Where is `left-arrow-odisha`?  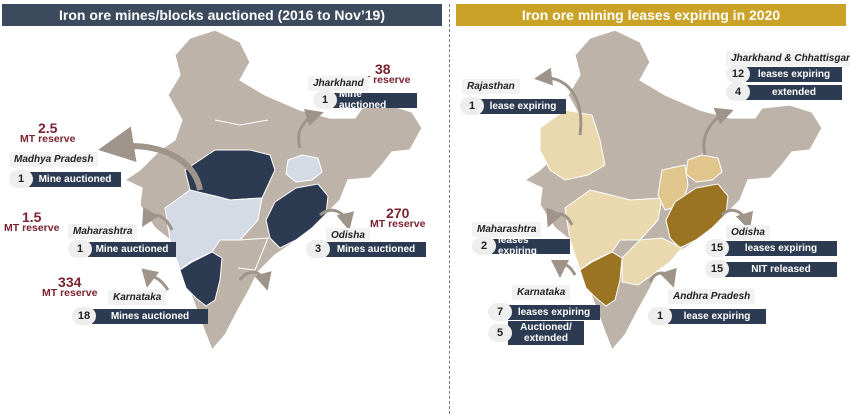 left-arrow-odisha is located at coordinates (337, 219).